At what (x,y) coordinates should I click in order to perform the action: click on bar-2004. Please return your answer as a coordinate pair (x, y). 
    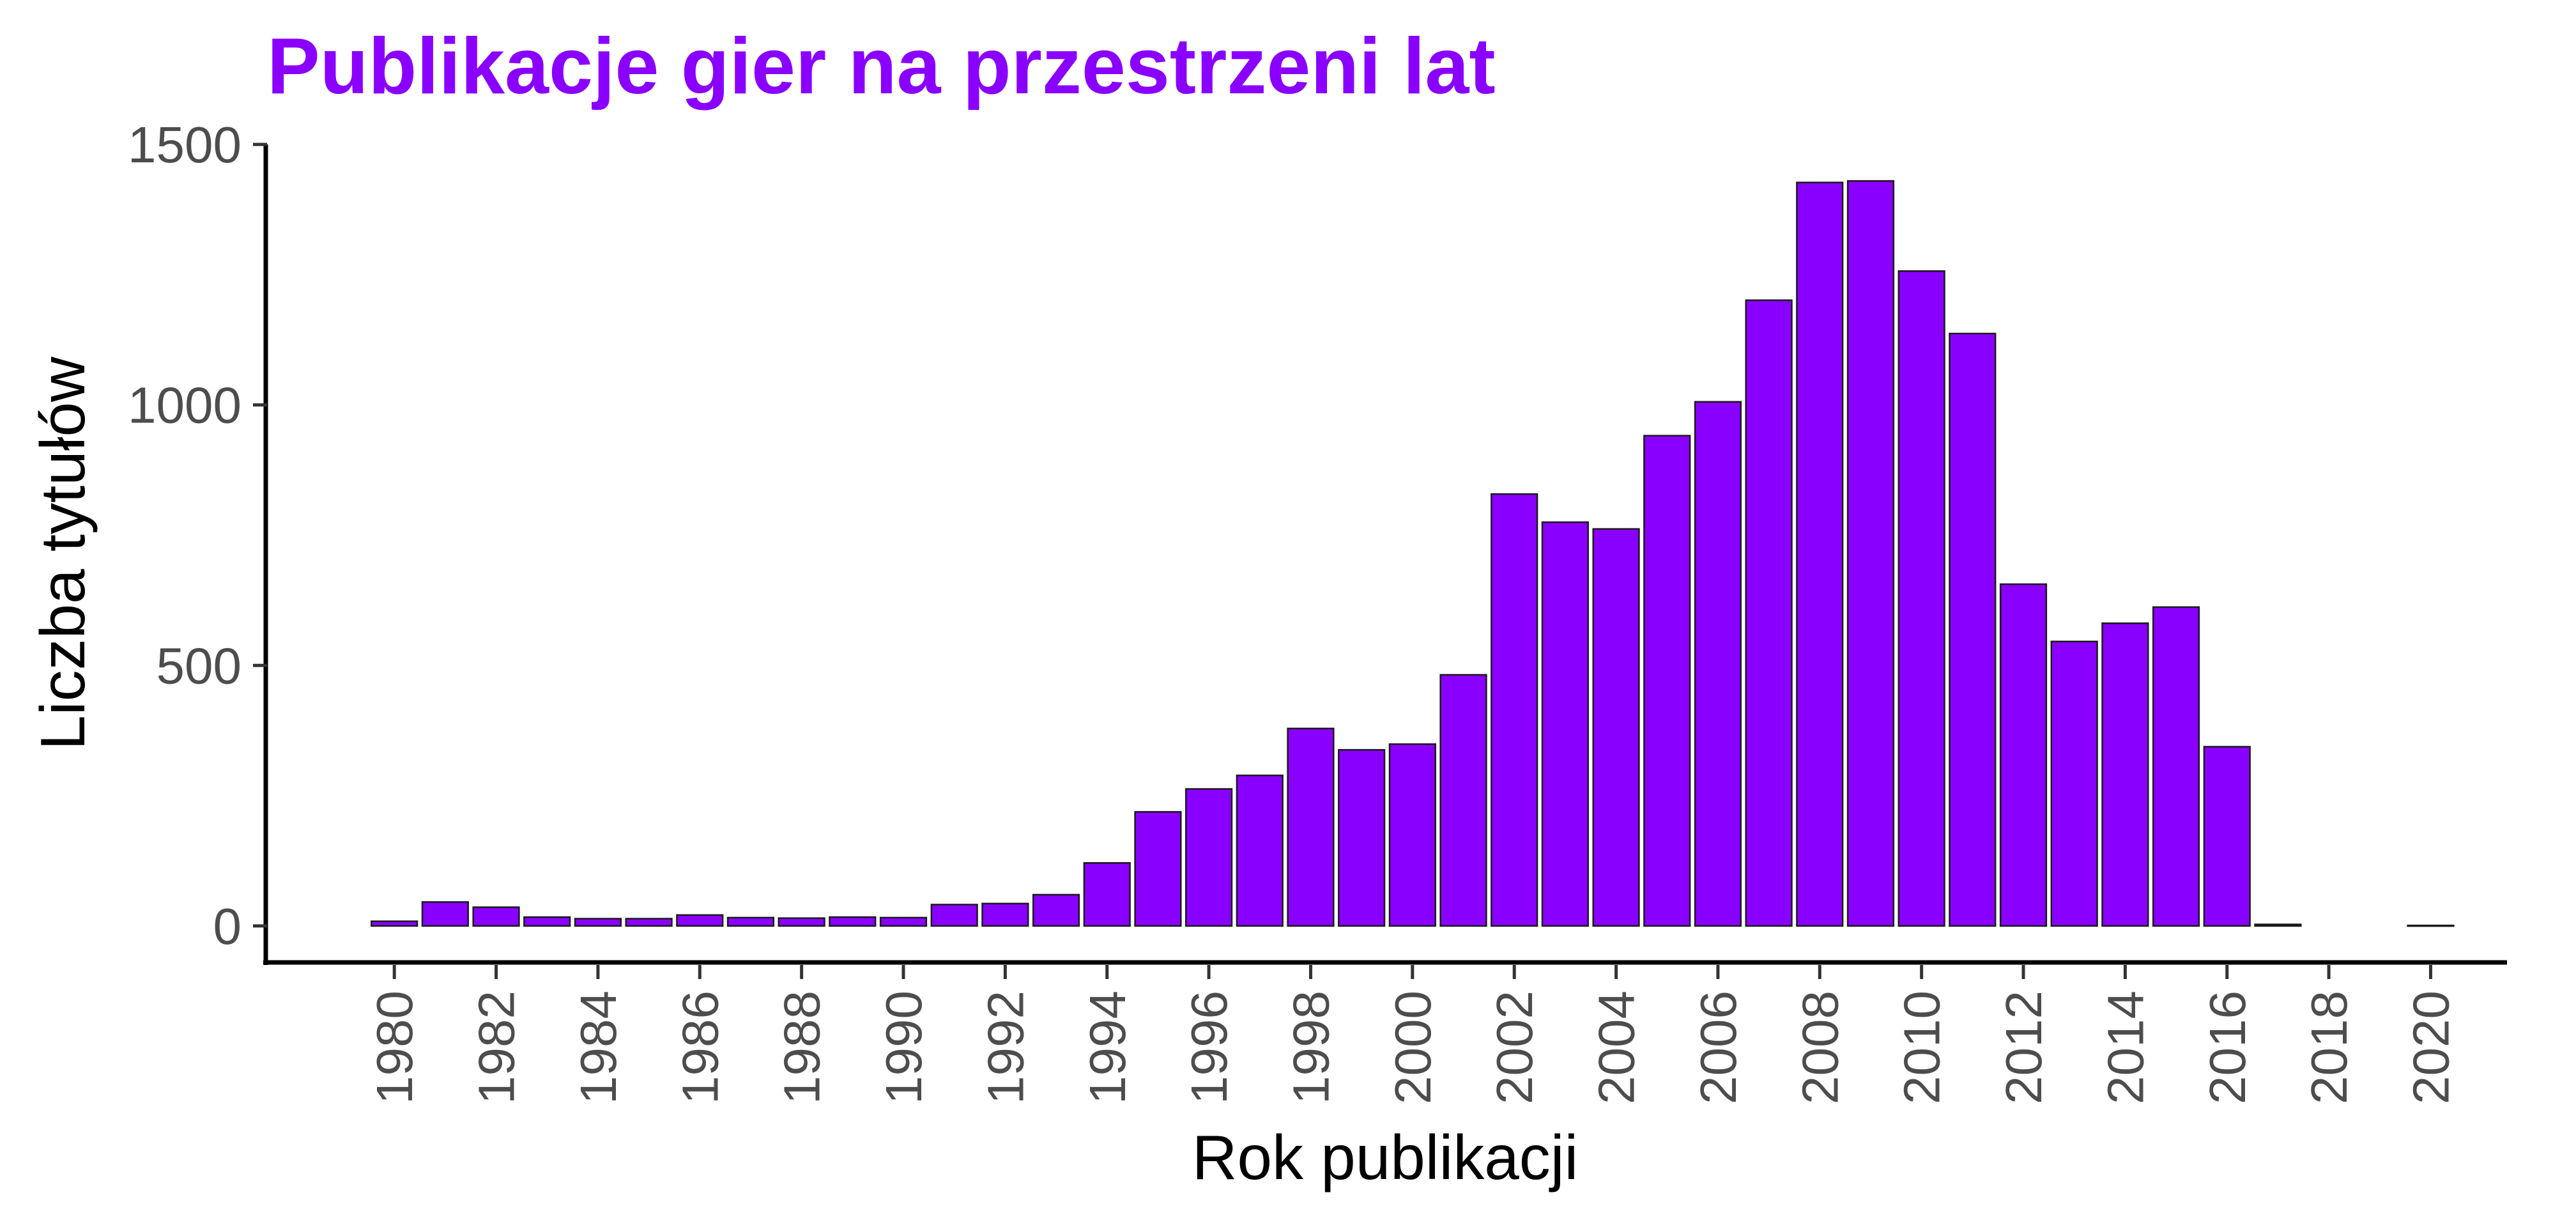
    Looking at the image, I should click on (1616, 728).